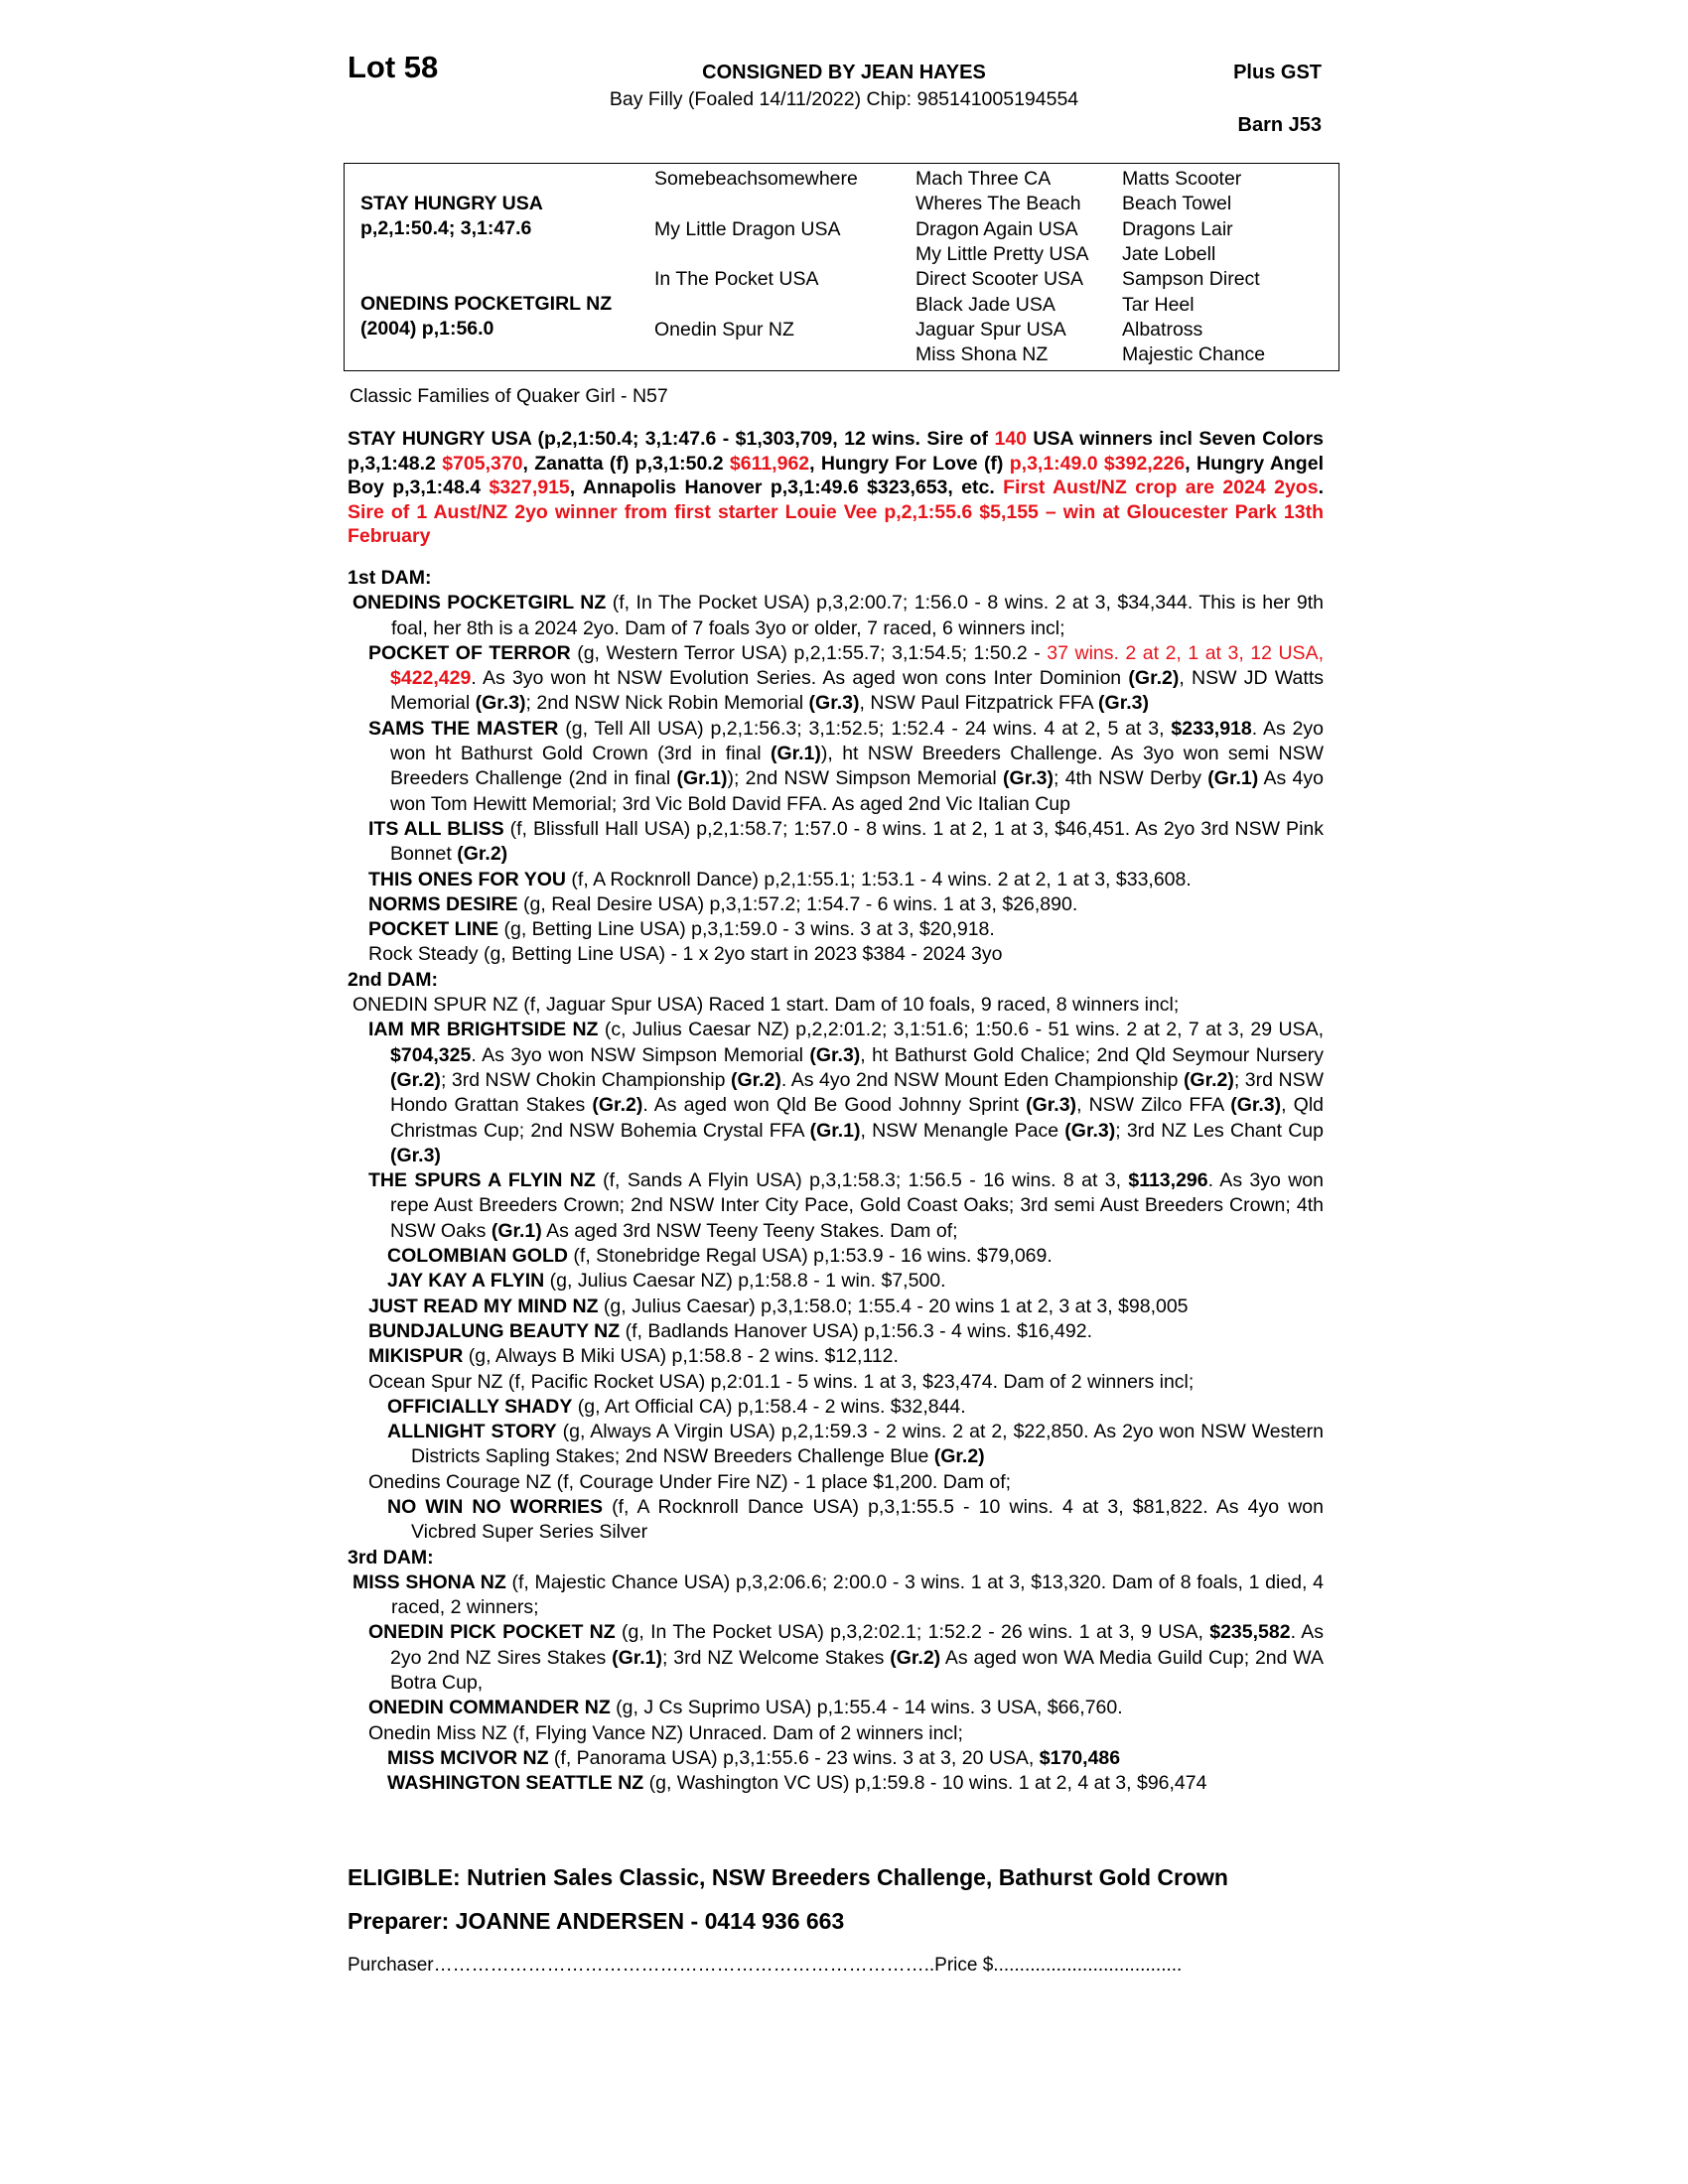 Image resolution: width=1688 pixels, height=2184 pixels. Describe the element at coordinates (985, 304) in the screenshot. I see `pedigree-ancestor: Black Jade USA` at that location.